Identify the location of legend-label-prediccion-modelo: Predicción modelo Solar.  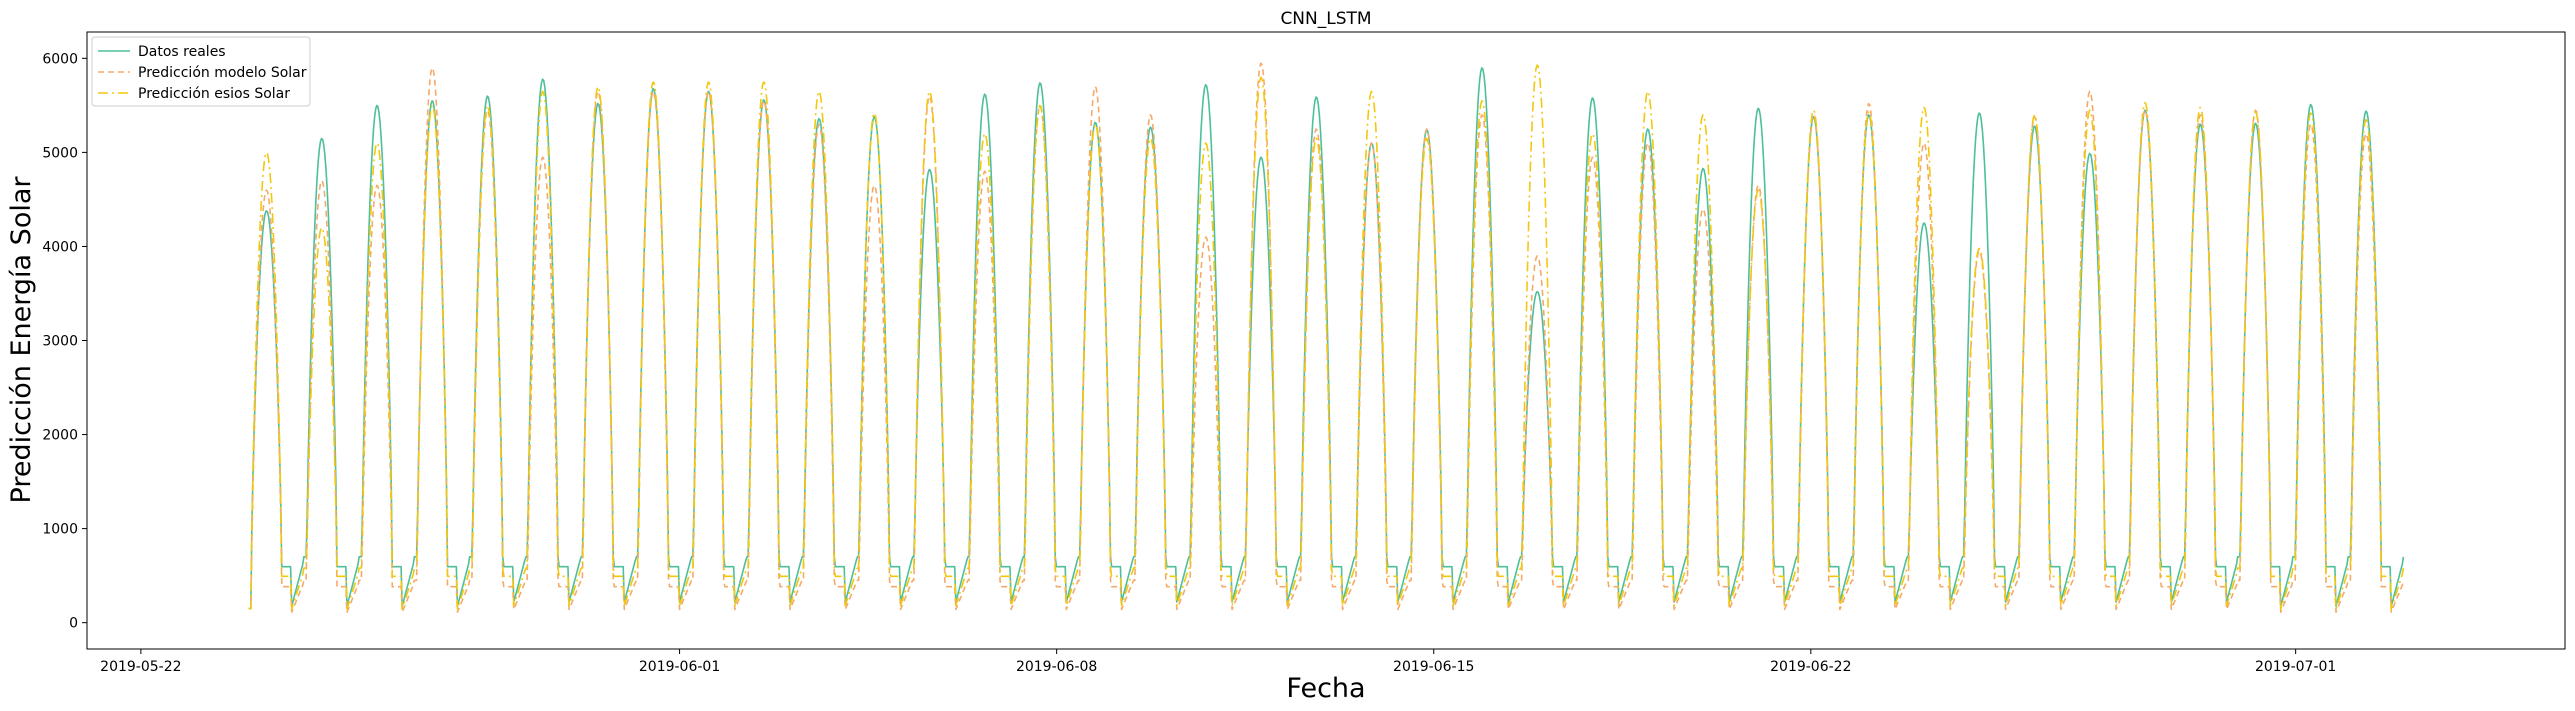
(222, 73).